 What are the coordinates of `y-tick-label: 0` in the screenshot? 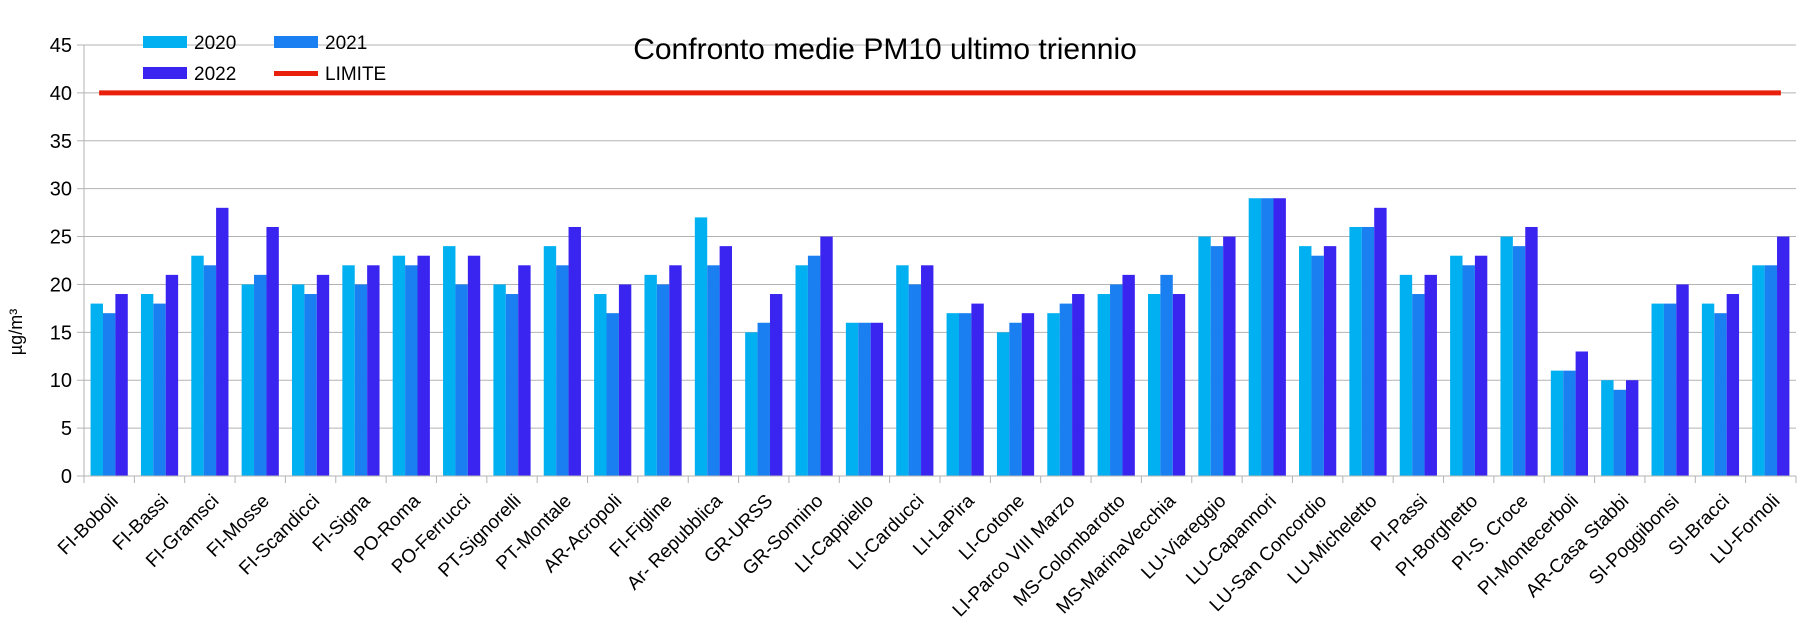 It's located at (66, 477).